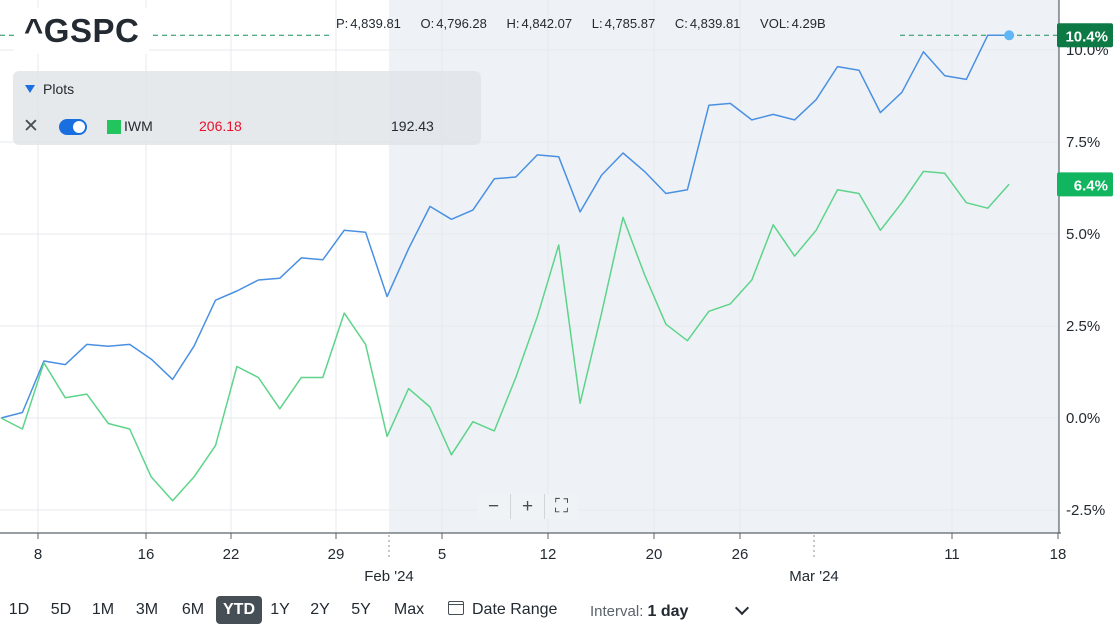 This screenshot has width=1120, height=631. I want to click on range-2y-button: 2Y, so click(320, 609).